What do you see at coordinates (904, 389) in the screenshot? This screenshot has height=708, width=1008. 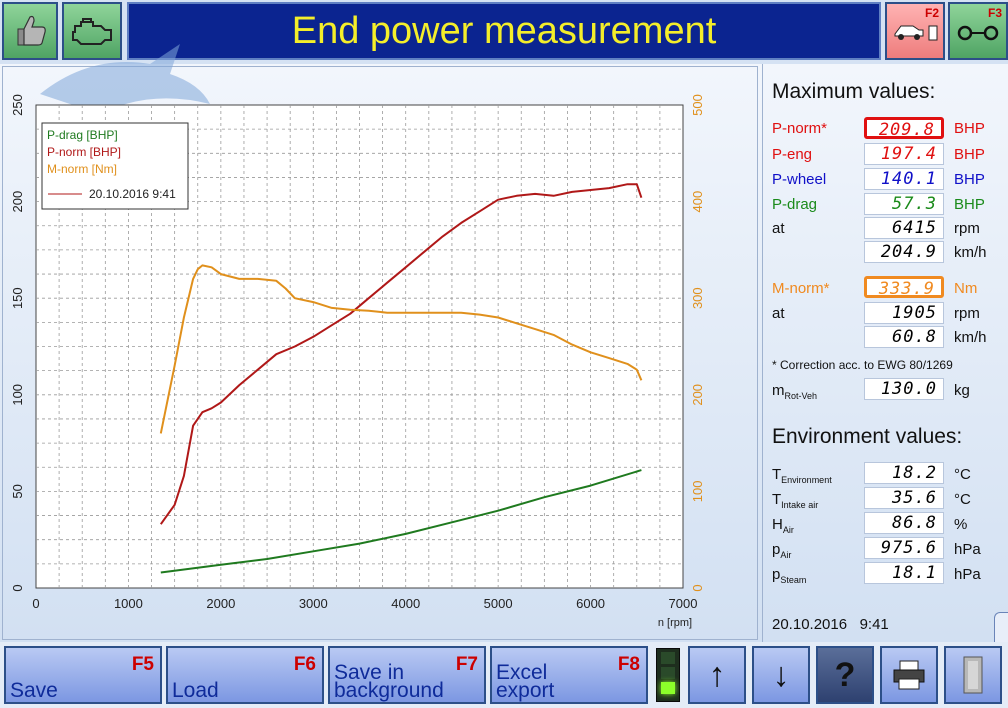 I see `m-rot-veh-value: 130.0` at bounding box center [904, 389].